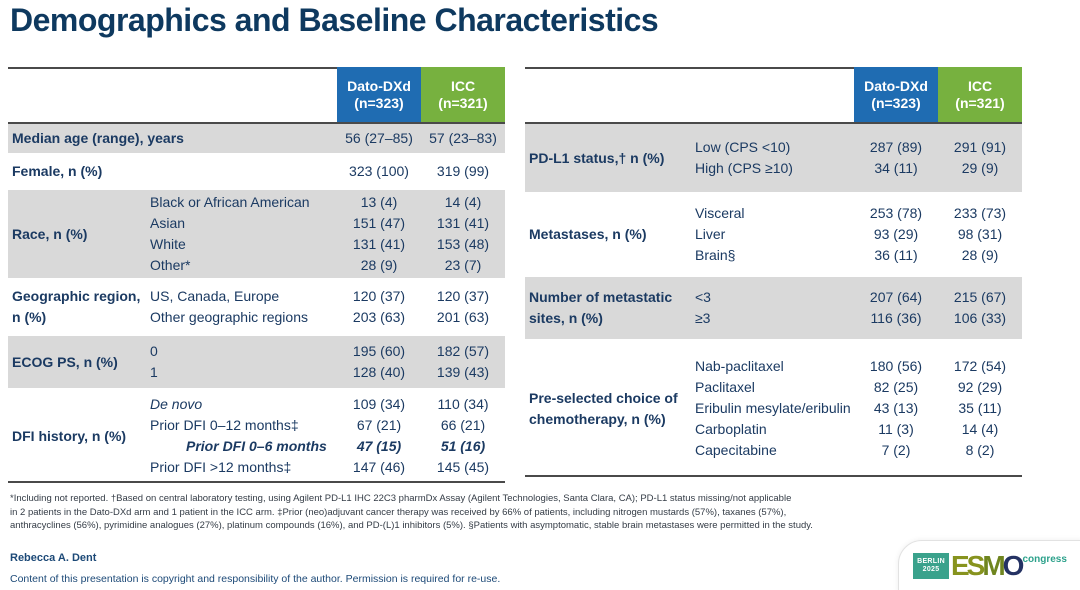  Describe the element at coordinates (327, 425) in the screenshot. I see `row-item: Prior DFI 0–12 months‡ 67 (21) 66 (21)` at that location.